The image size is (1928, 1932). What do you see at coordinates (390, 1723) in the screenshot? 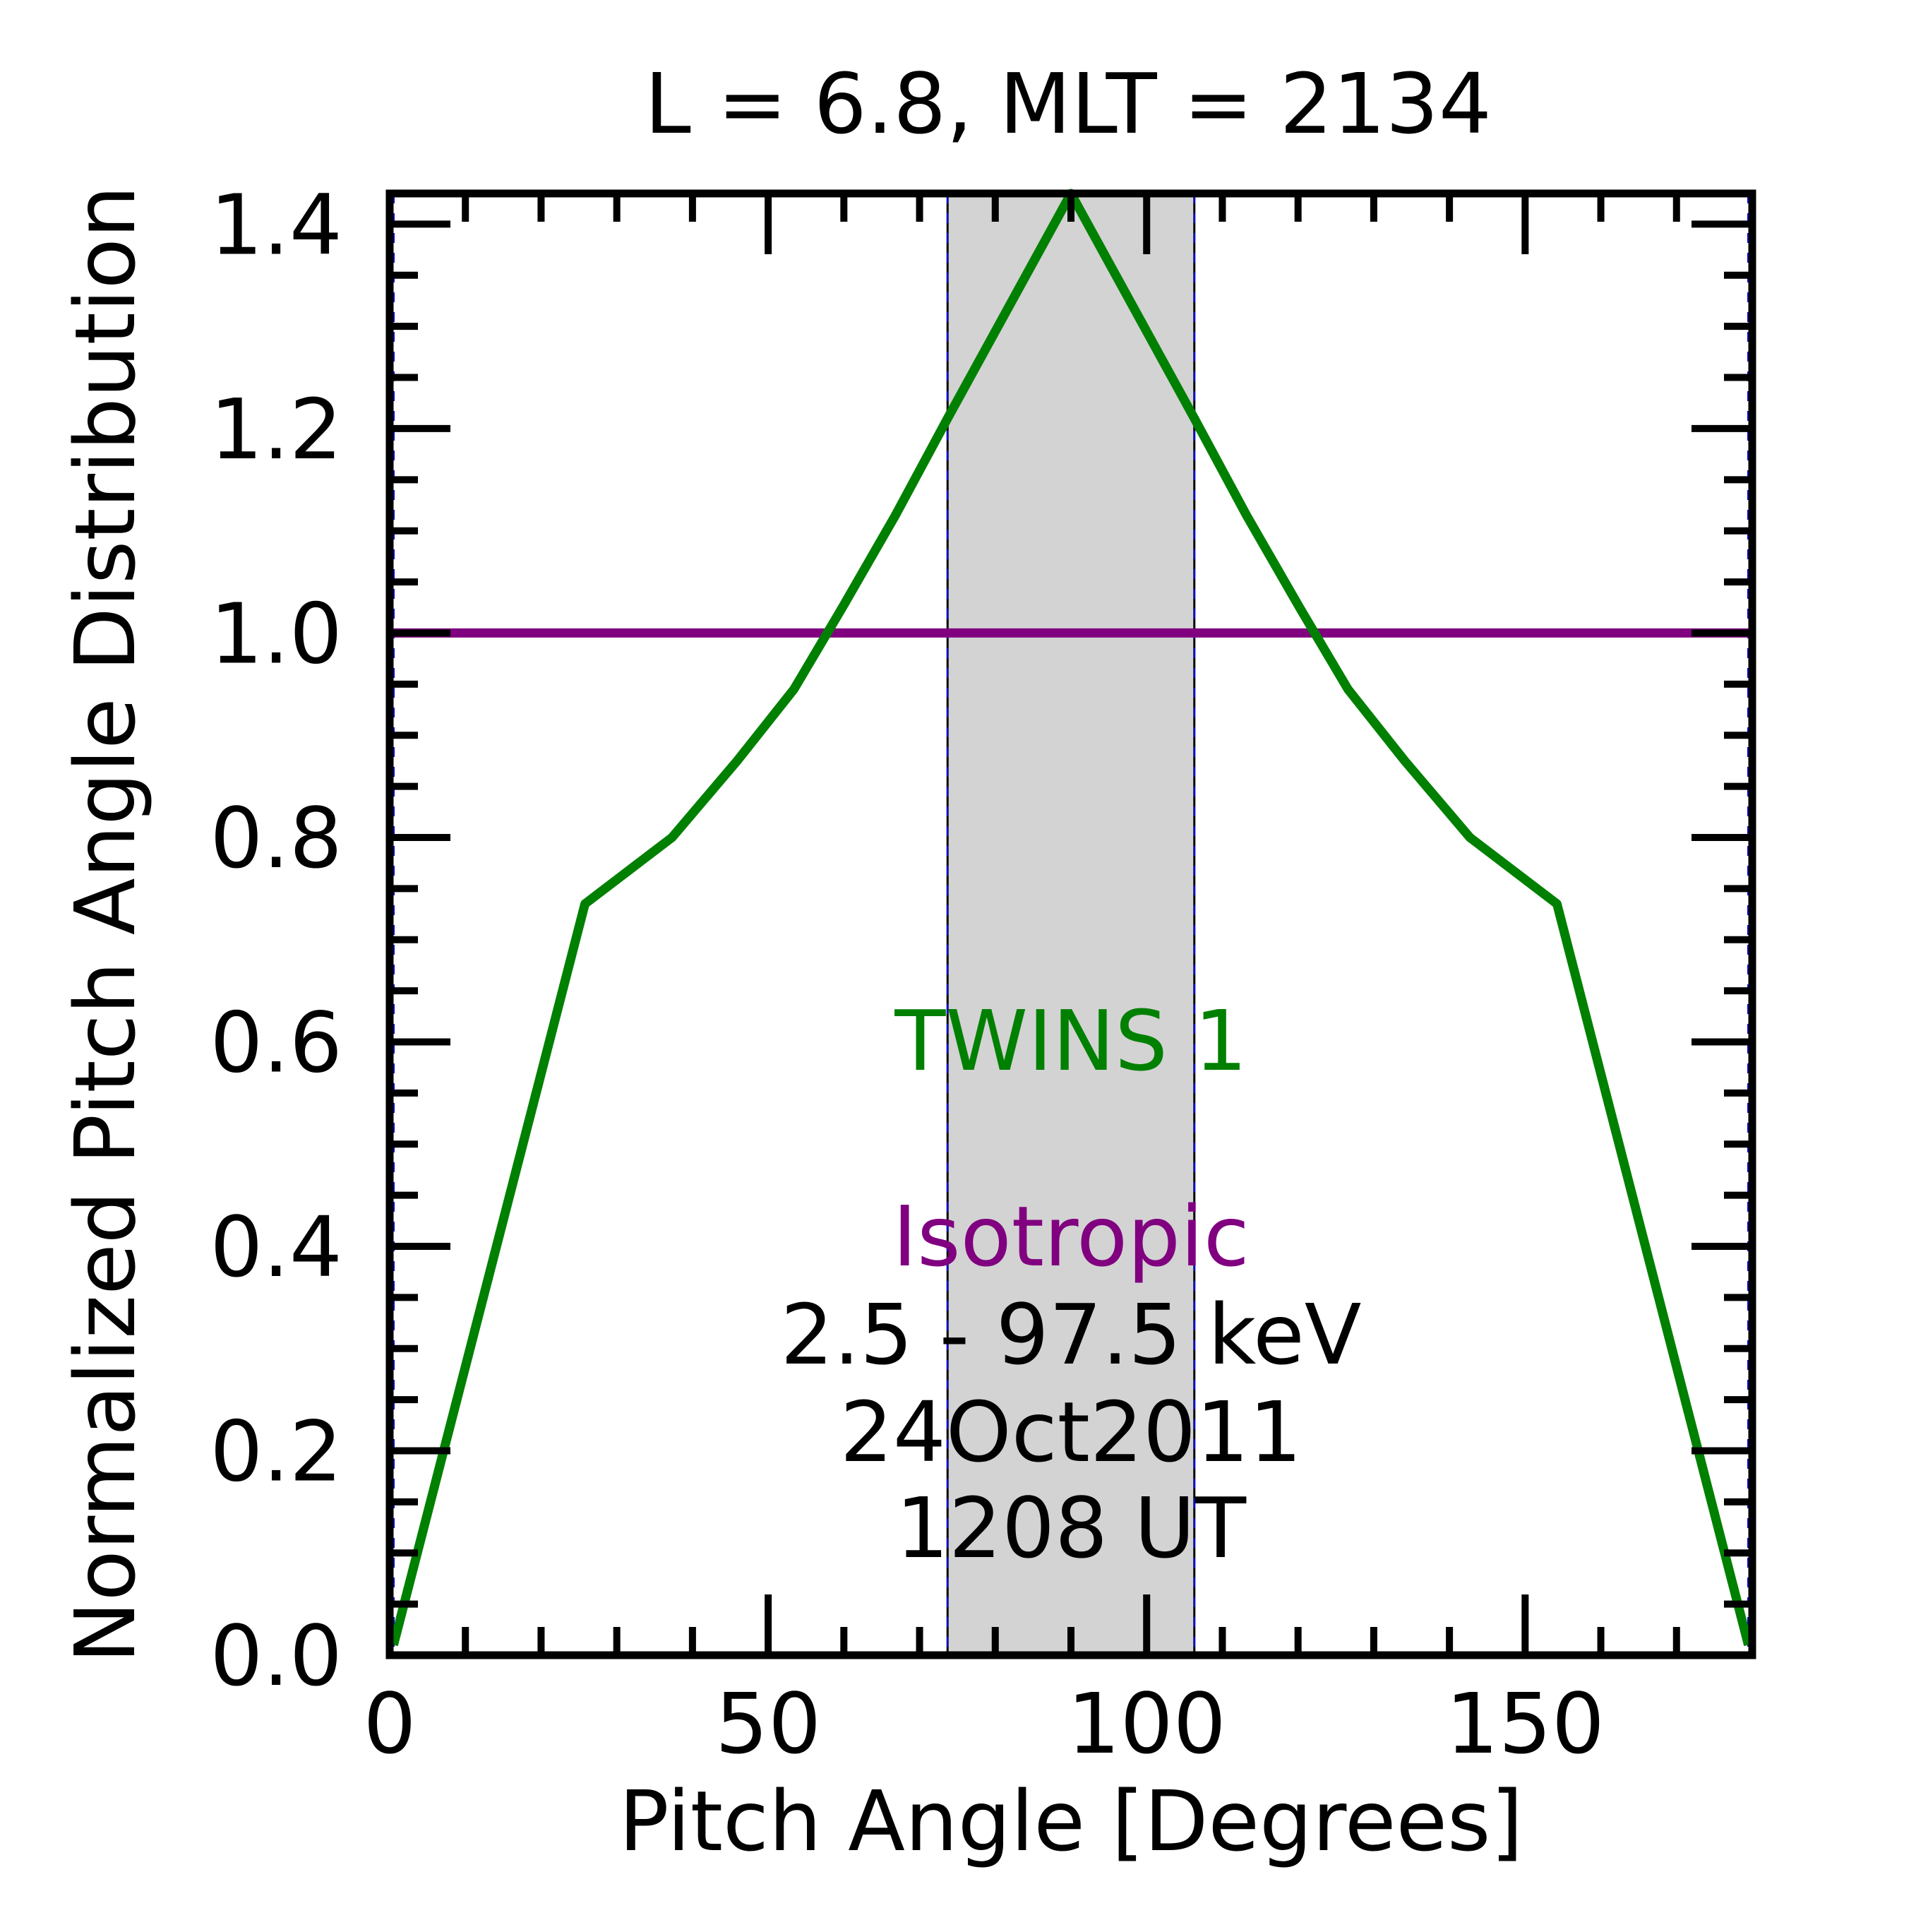
I see `x-tick-label: 0` at bounding box center [390, 1723].